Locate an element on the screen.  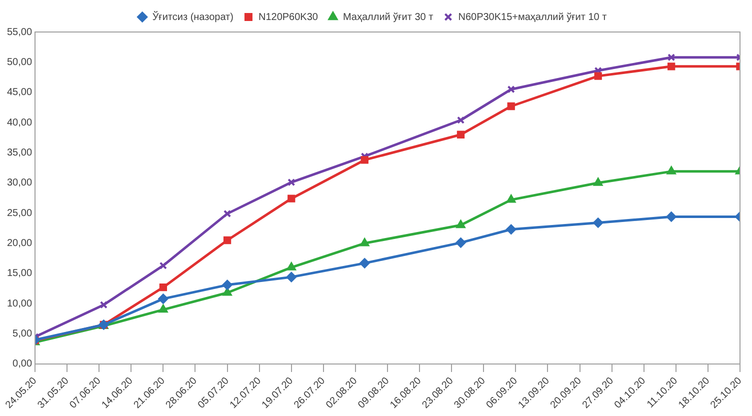
y-tick-label: 10,00 is located at coordinates (19, 304).